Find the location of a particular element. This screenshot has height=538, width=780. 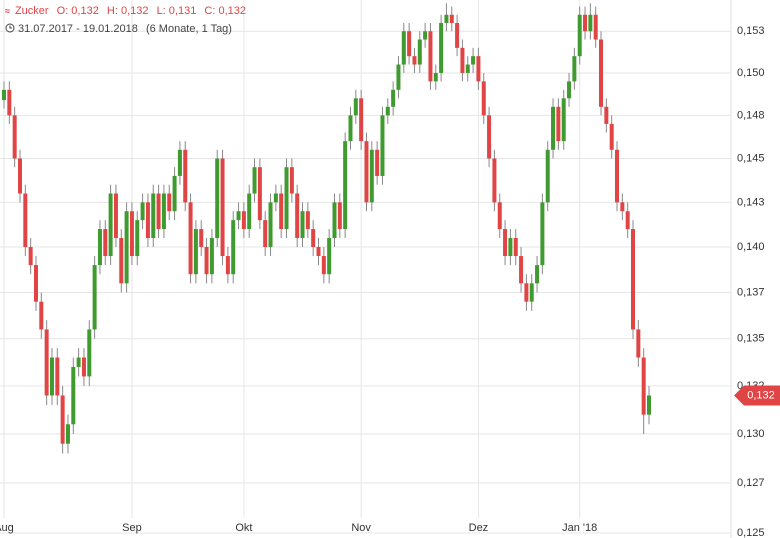

y-tick-label: 0,148 is located at coordinates (751, 115).